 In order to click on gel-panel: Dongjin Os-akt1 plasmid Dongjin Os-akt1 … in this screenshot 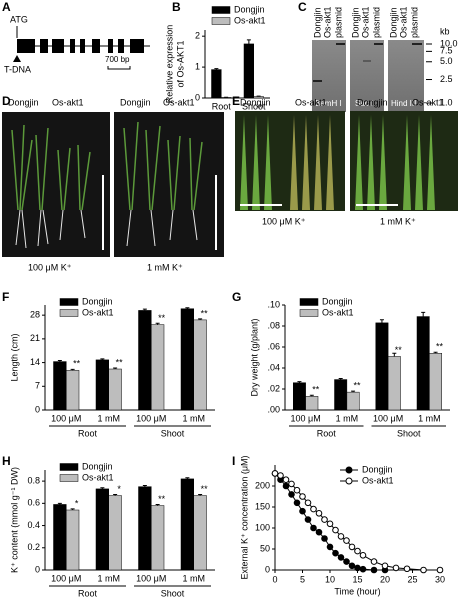, I will do `click(385, 59)`.